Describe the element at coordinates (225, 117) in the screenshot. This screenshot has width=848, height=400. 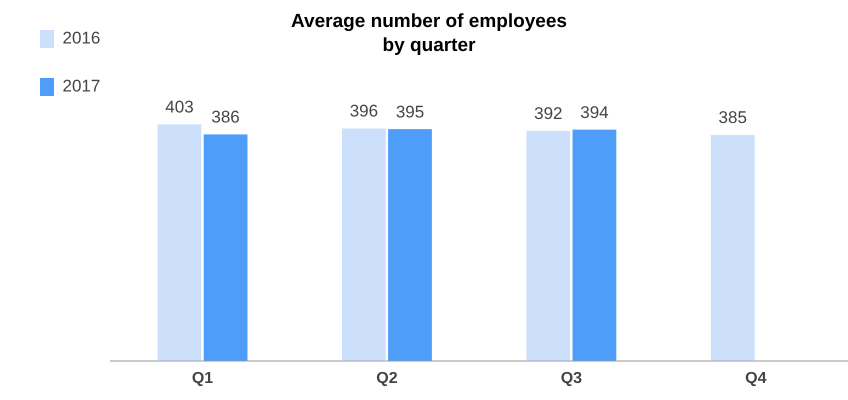
I see `data-label: 386` at that location.